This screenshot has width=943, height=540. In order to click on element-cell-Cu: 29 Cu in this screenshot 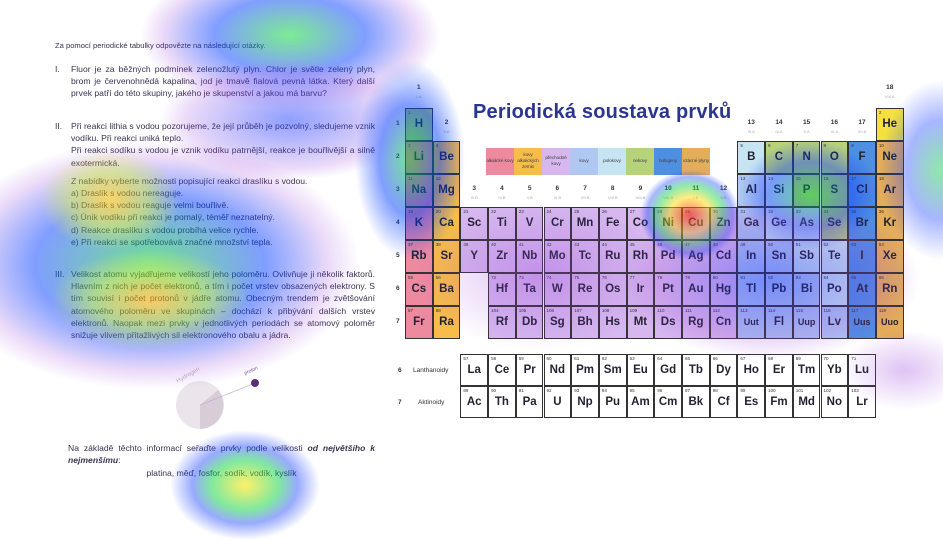, I will do `click(696, 223)`.